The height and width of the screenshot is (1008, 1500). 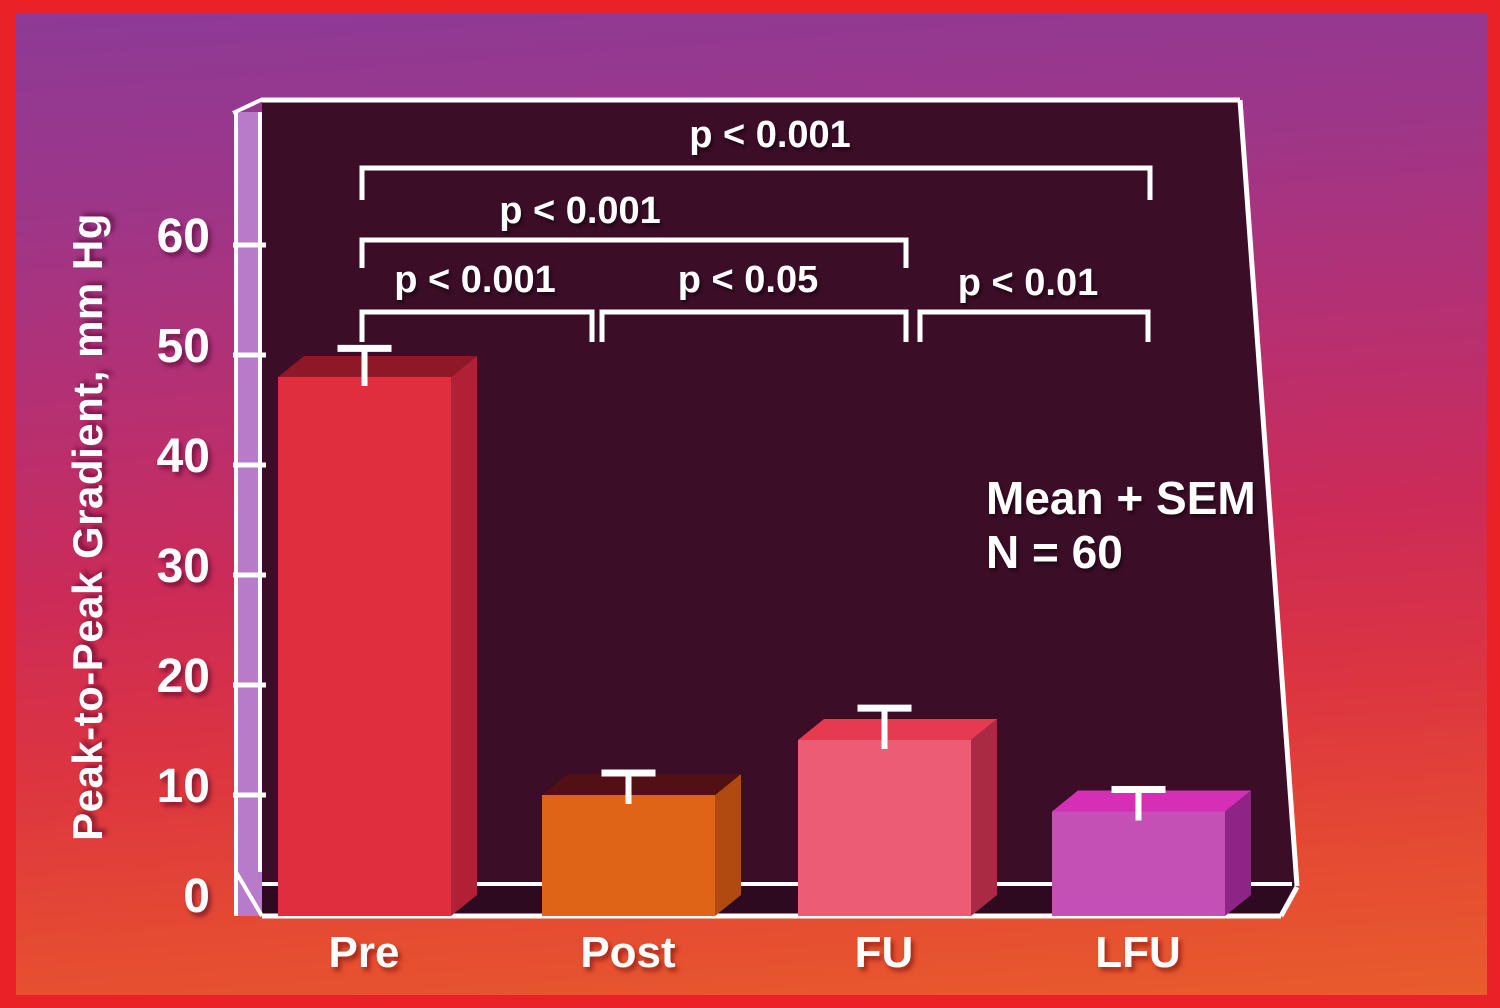 I want to click on significance-bracket-post-fu, so click(x=754, y=325).